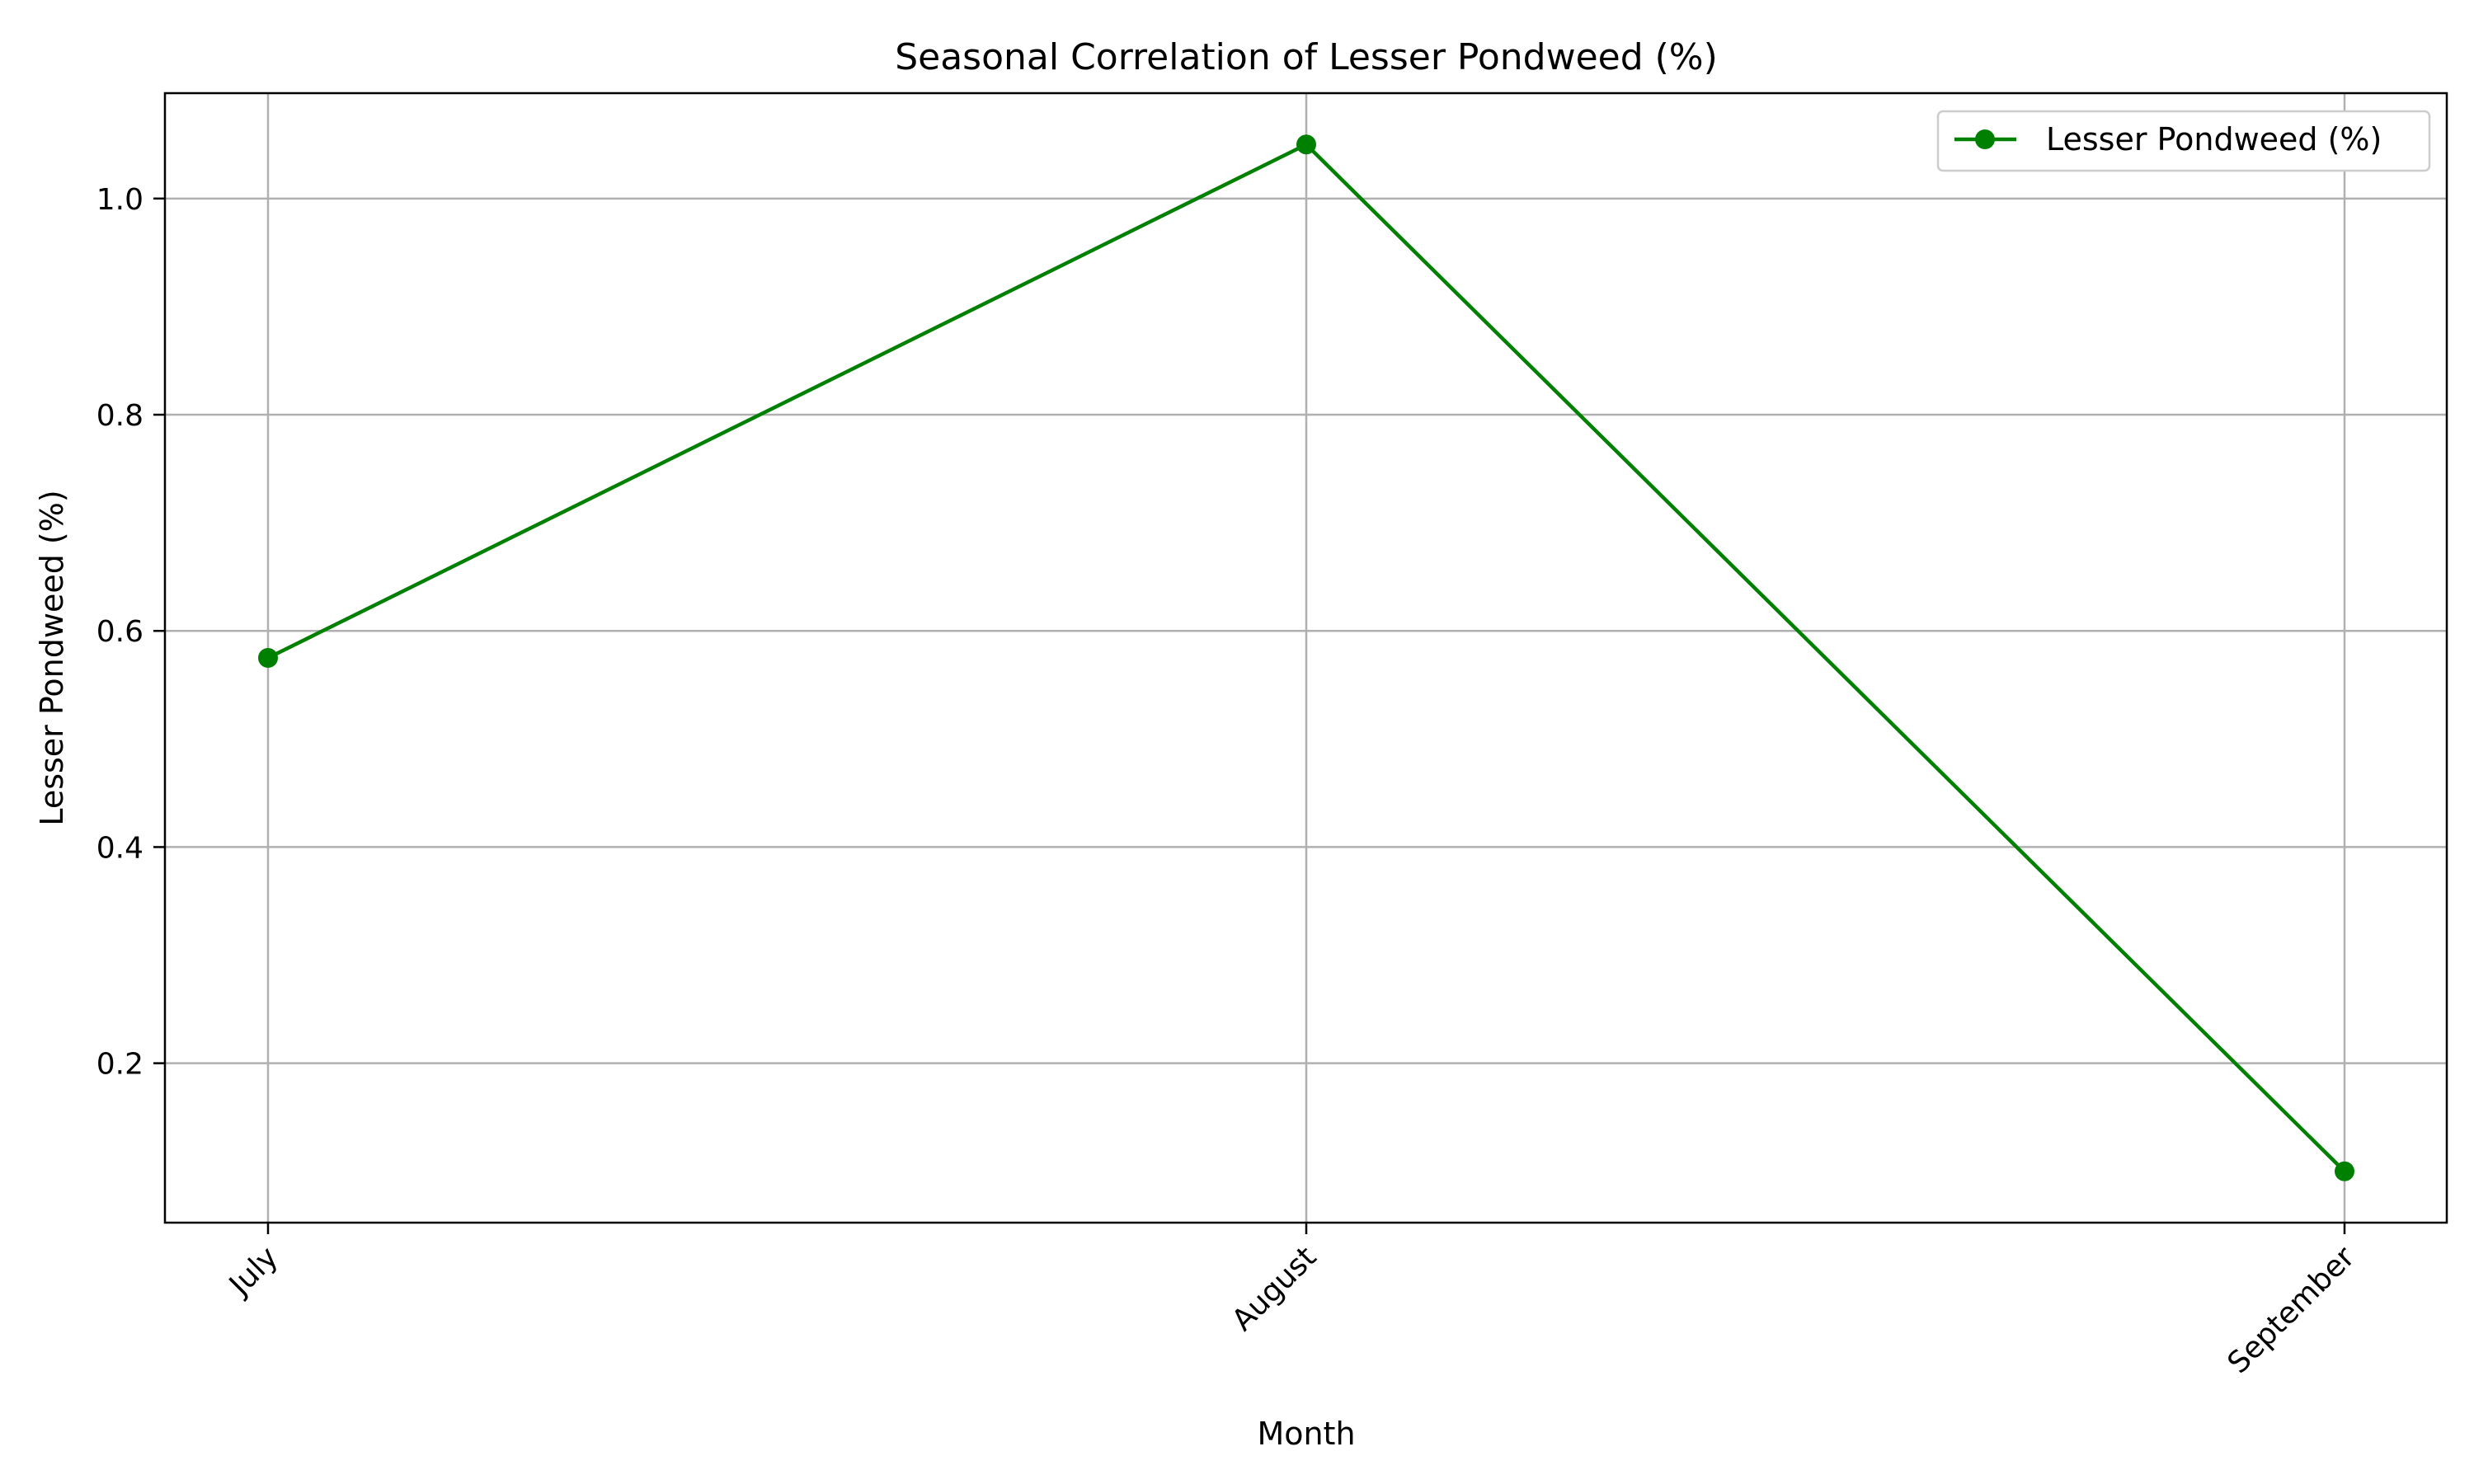  Describe the element at coordinates (1306, 1434) in the screenshot. I see `x-axis-label: Month` at that location.